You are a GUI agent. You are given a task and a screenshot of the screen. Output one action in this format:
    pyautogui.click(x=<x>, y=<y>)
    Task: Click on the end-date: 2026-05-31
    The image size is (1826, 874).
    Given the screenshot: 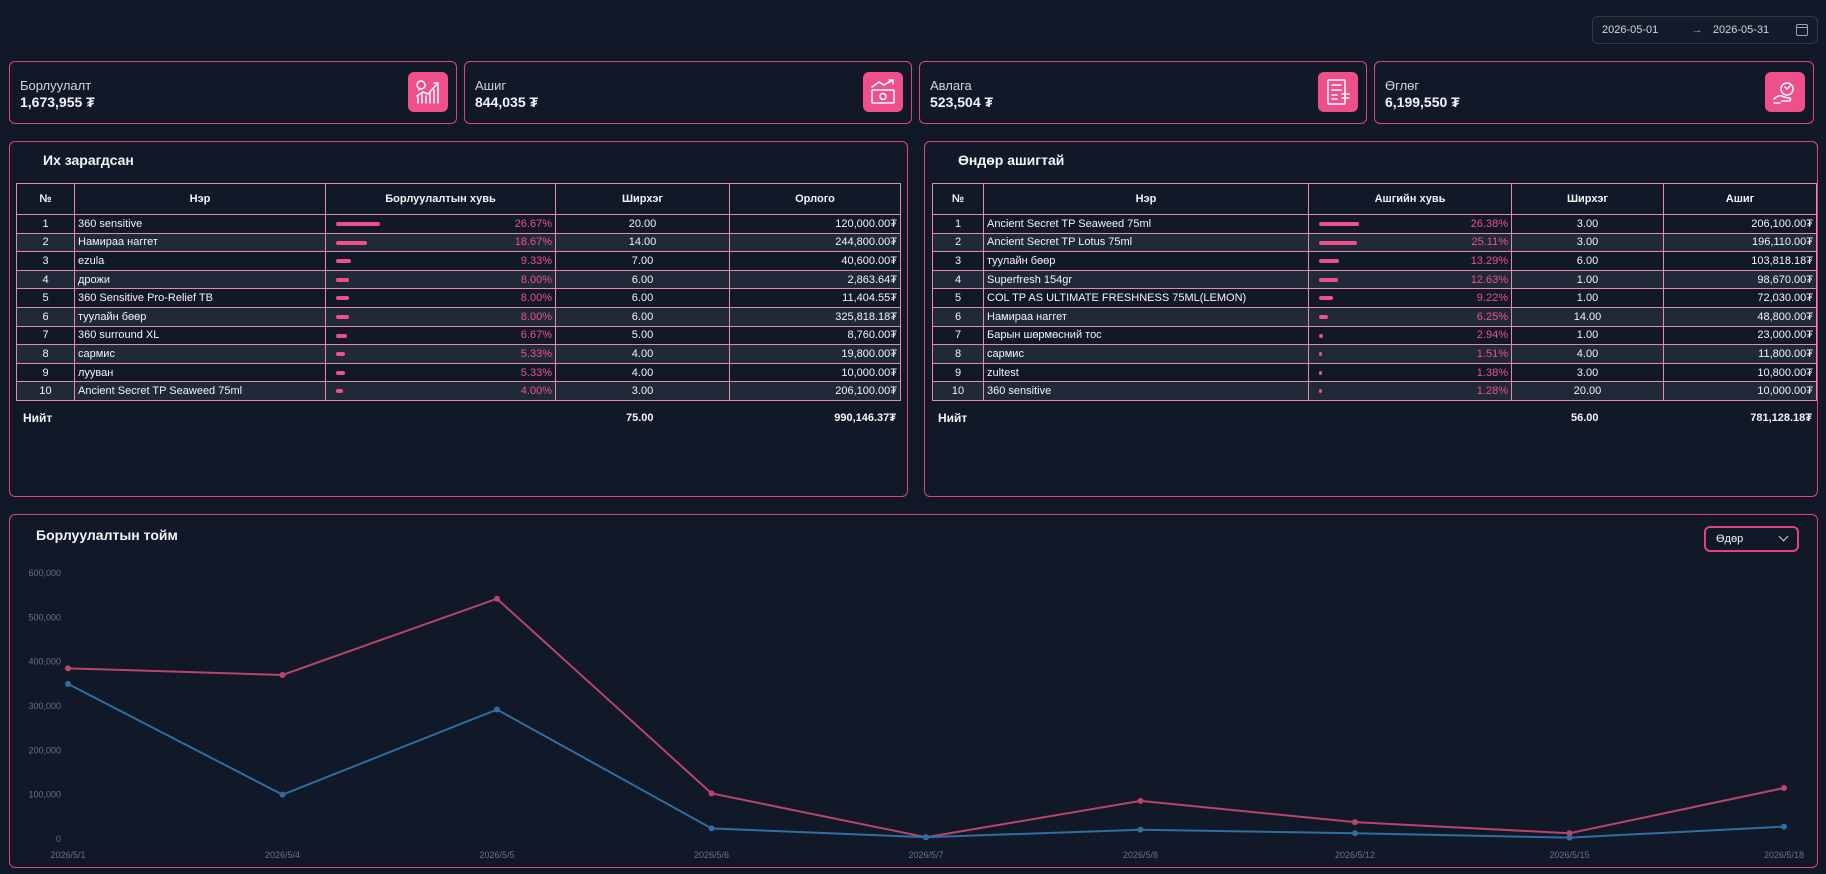 What is the action you would take?
    pyautogui.click(x=1741, y=30)
    